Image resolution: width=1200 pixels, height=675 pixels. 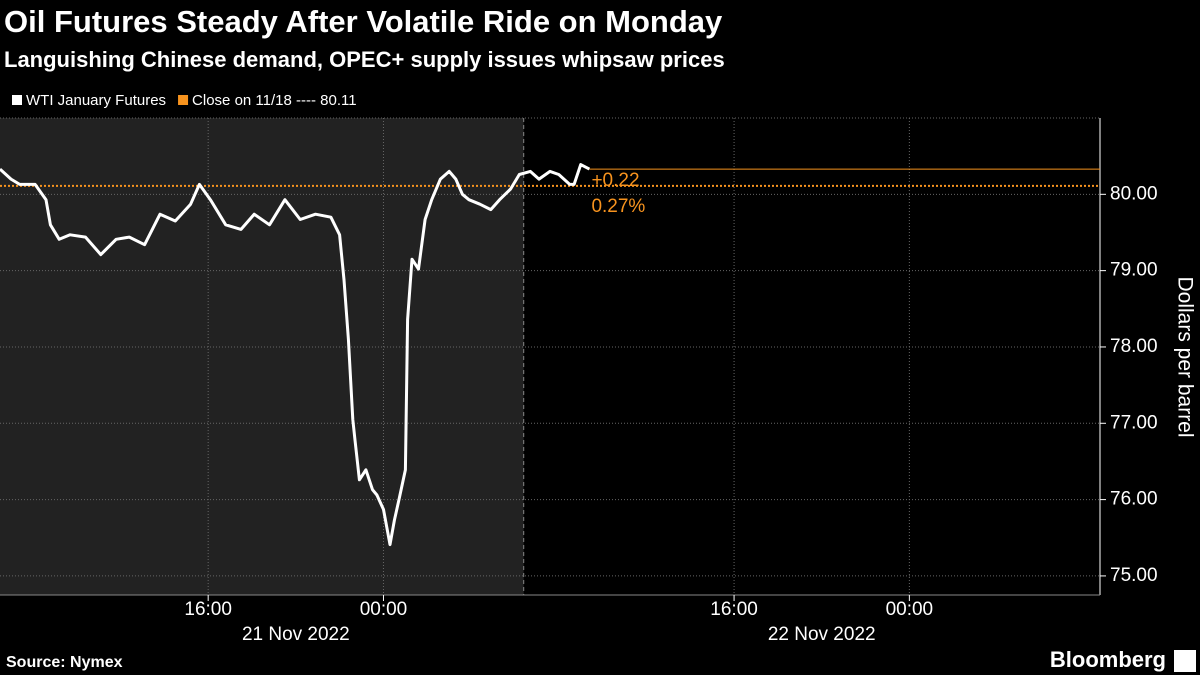 I want to click on brand-icon, so click(x=1185, y=661).